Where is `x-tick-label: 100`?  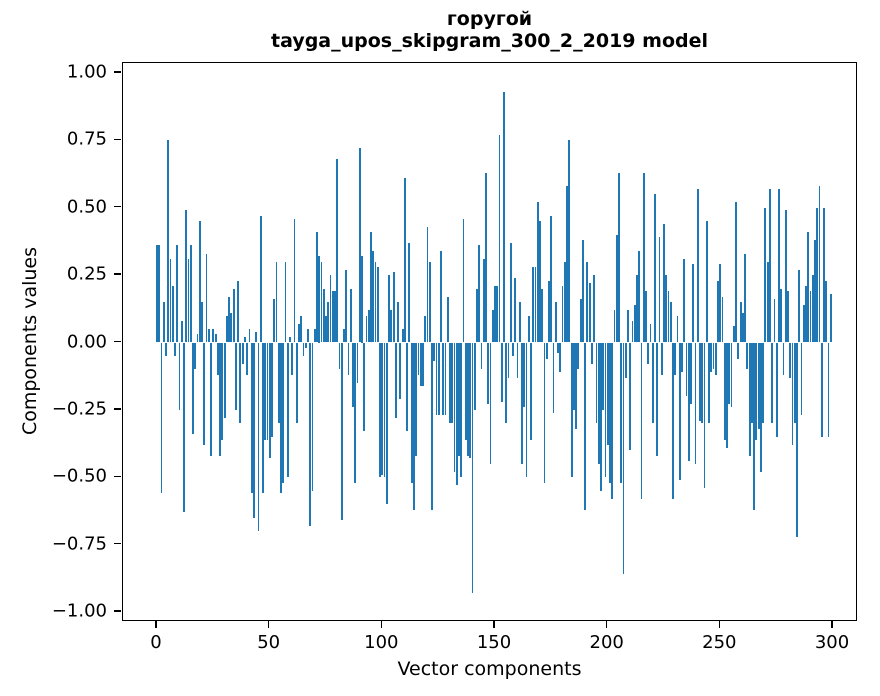 x-tick-label: 100 is located at coordinates (381, 642).